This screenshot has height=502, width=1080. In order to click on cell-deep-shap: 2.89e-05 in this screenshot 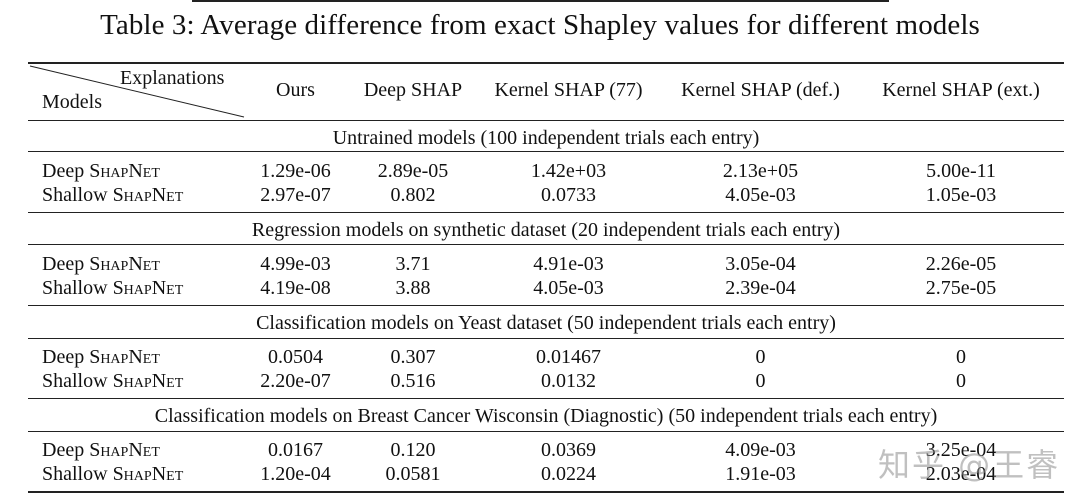, I will do `click(413, 171)`.